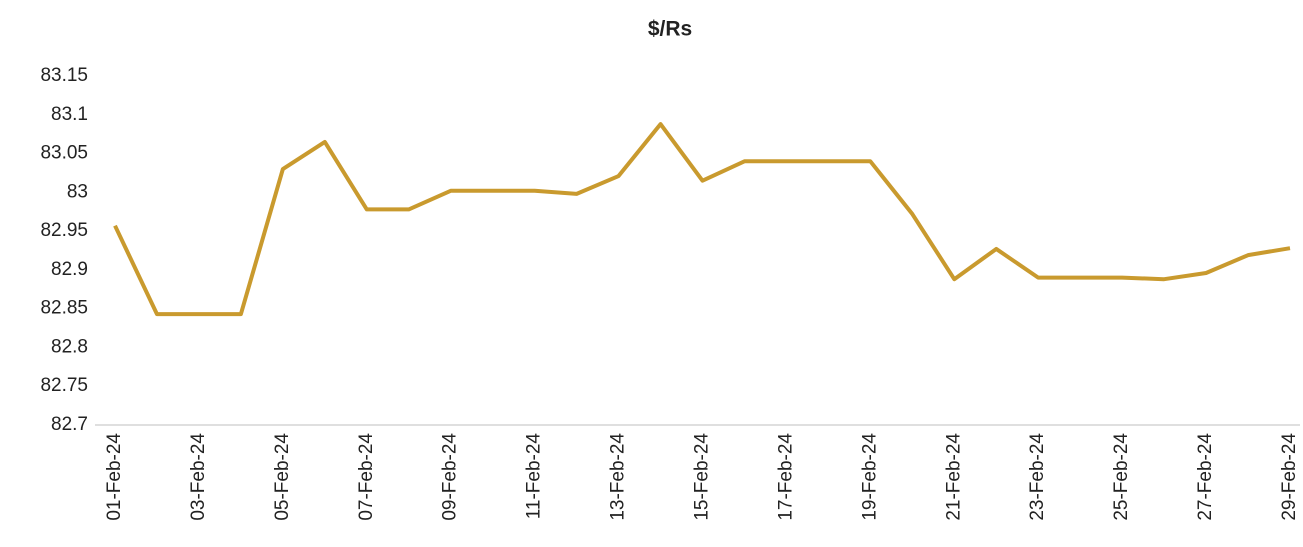  Describe the element at coordinates (1289, 477) in the screenshot. I see `x-tick-label: 29-Feb-24` at that location.